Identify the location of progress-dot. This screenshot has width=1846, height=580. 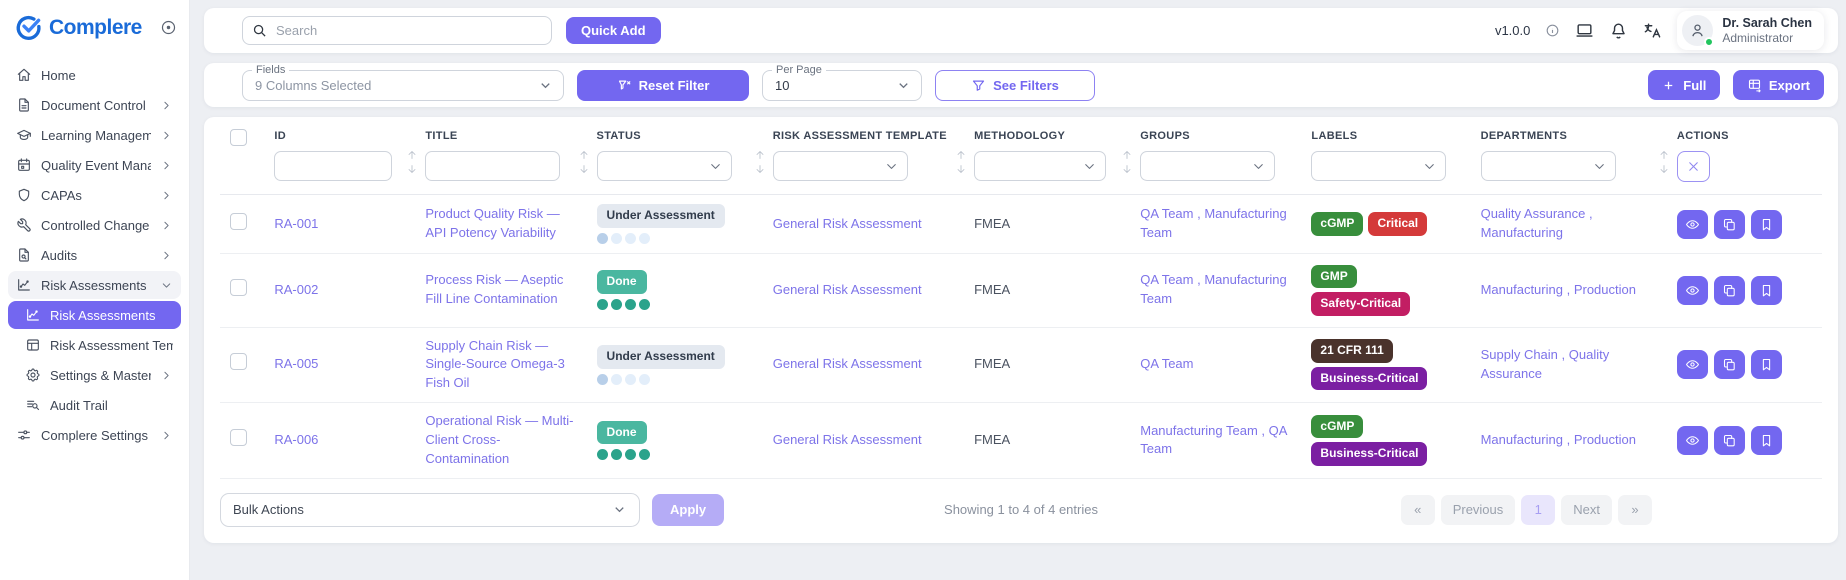
(644, 304).